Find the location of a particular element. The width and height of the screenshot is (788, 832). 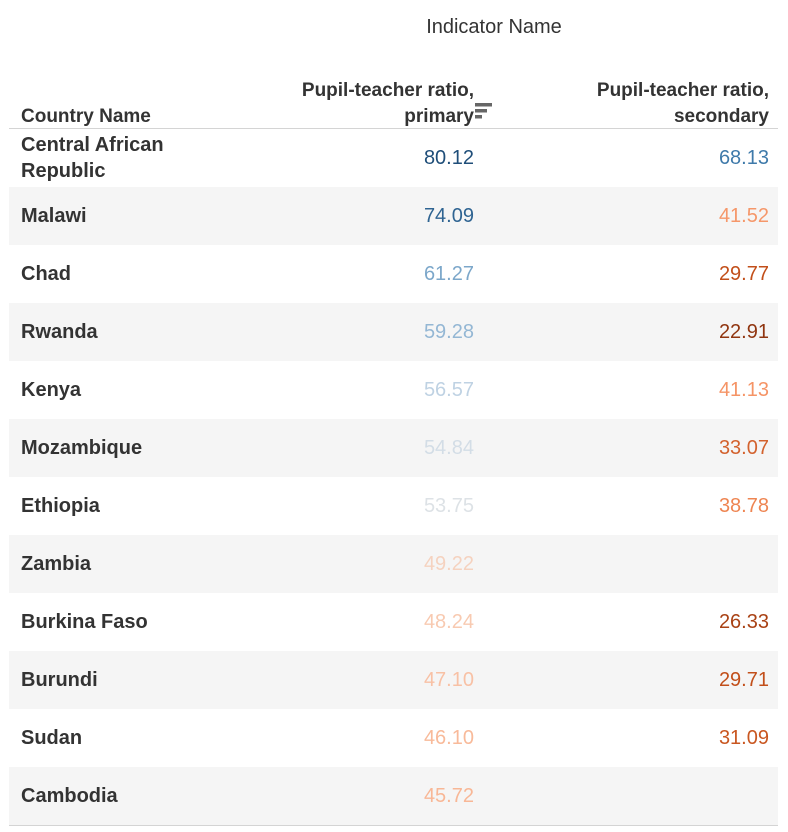

country-name-cell: Sudan is located at coordinates (52, 738).